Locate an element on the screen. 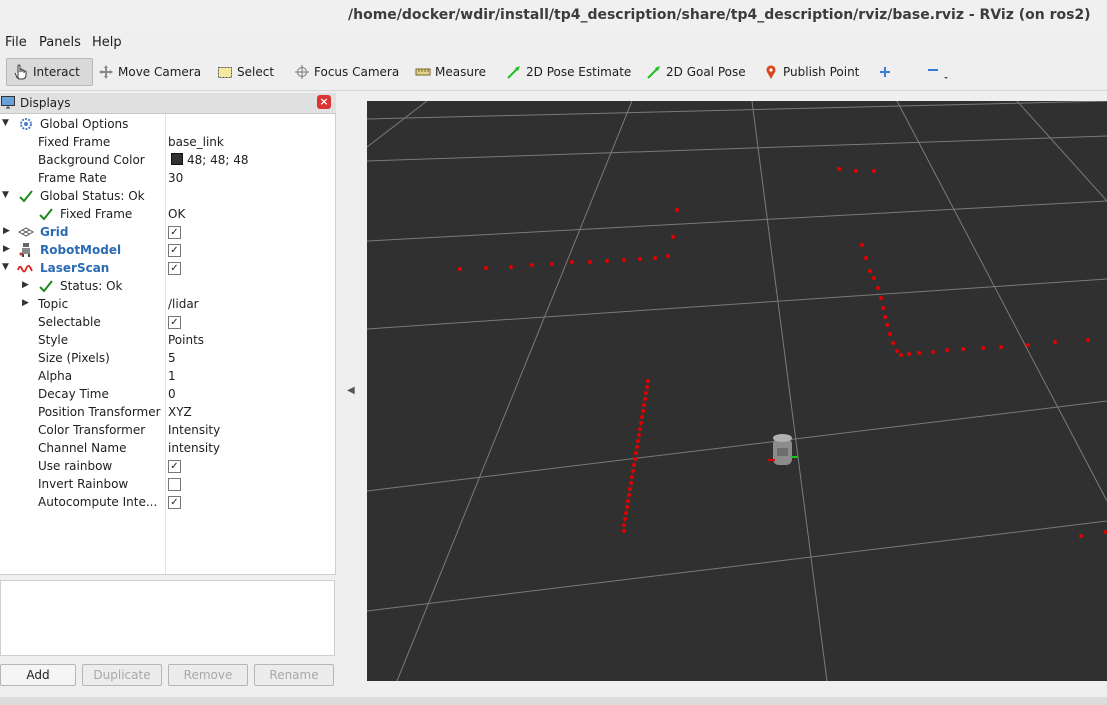 Image resolution: width=1107 pixels, height=705 pixels. tree-row-ls-use-rainbow: Use rainbow ✓ is located at coordinates (167, 466).